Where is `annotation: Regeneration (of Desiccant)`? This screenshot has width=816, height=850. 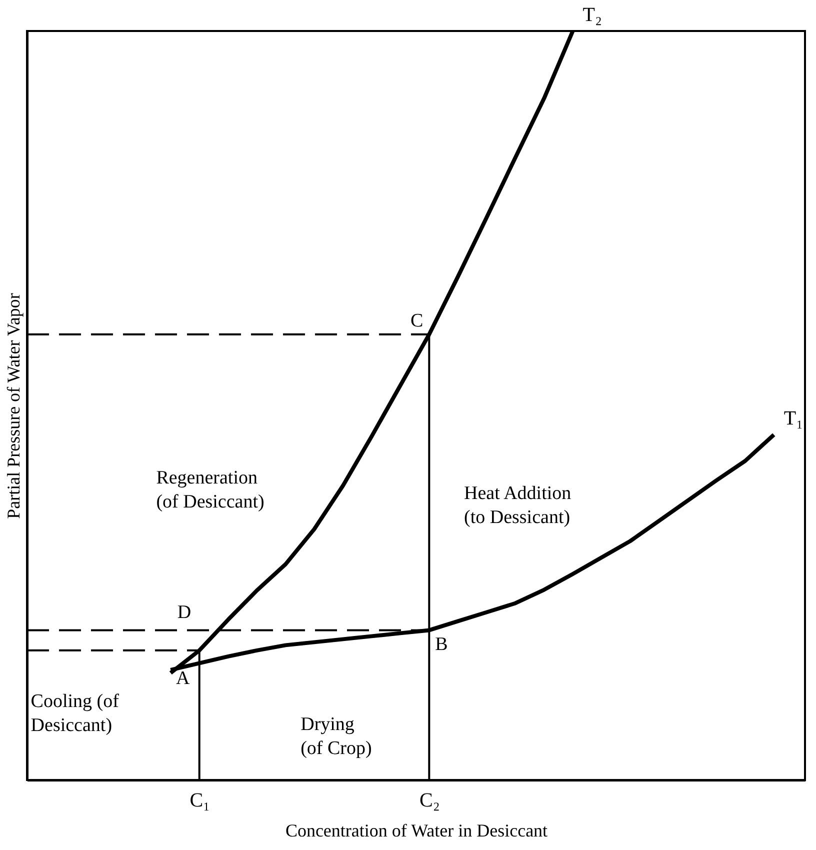 annotation: Regeneration (of Desiccant) is located at coordinates (210, 490).